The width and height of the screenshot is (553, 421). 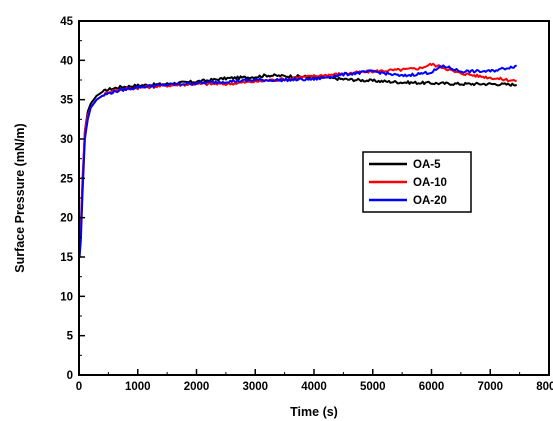 What do you see at coordinates (255, 387) in the screenshot?
I see `x-tick-label: 3000` at bounding box center [255, 387].